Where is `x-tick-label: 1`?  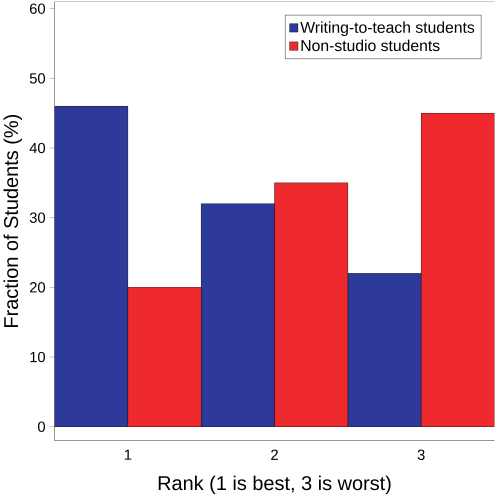
x-tick-label: 1 is located at coordinates (128, 455).